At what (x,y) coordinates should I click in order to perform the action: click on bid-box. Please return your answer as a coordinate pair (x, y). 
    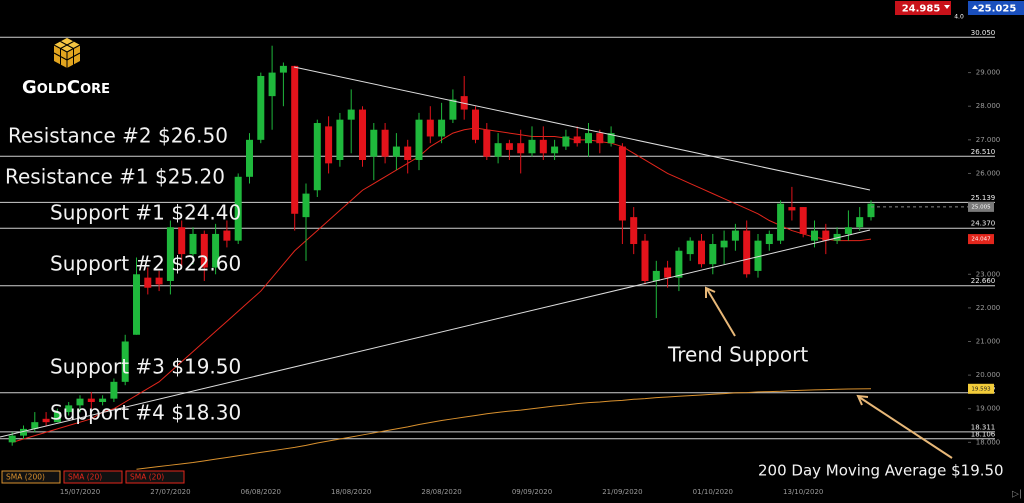
    Looking at the image, I should click on (923, 8).